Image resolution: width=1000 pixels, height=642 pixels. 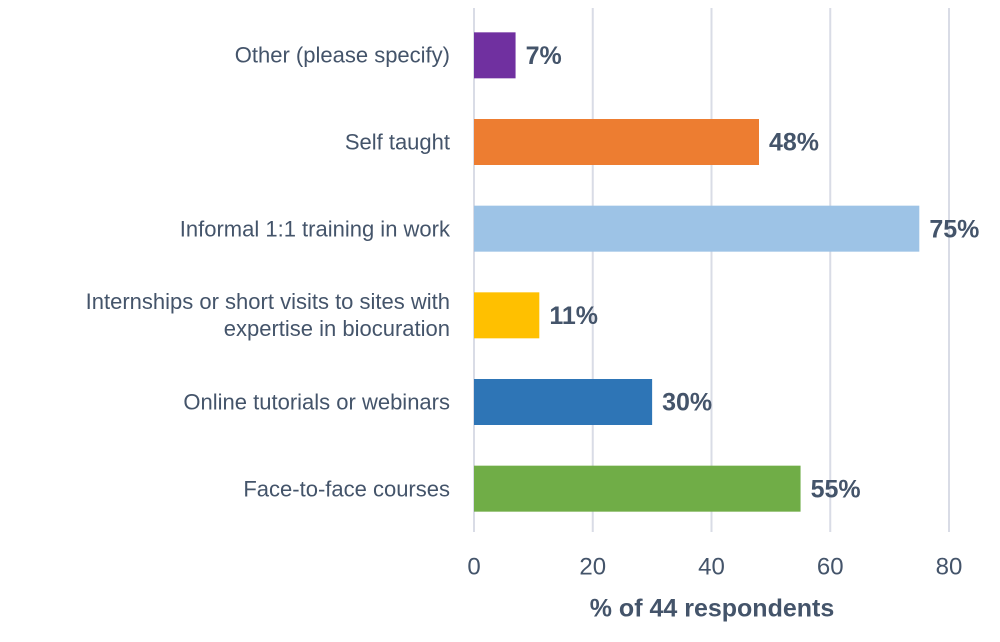 What do you see at coordinates (794, 143) in the screenshot?
I see `value-label: 48%` at bounding box center [794, 143].